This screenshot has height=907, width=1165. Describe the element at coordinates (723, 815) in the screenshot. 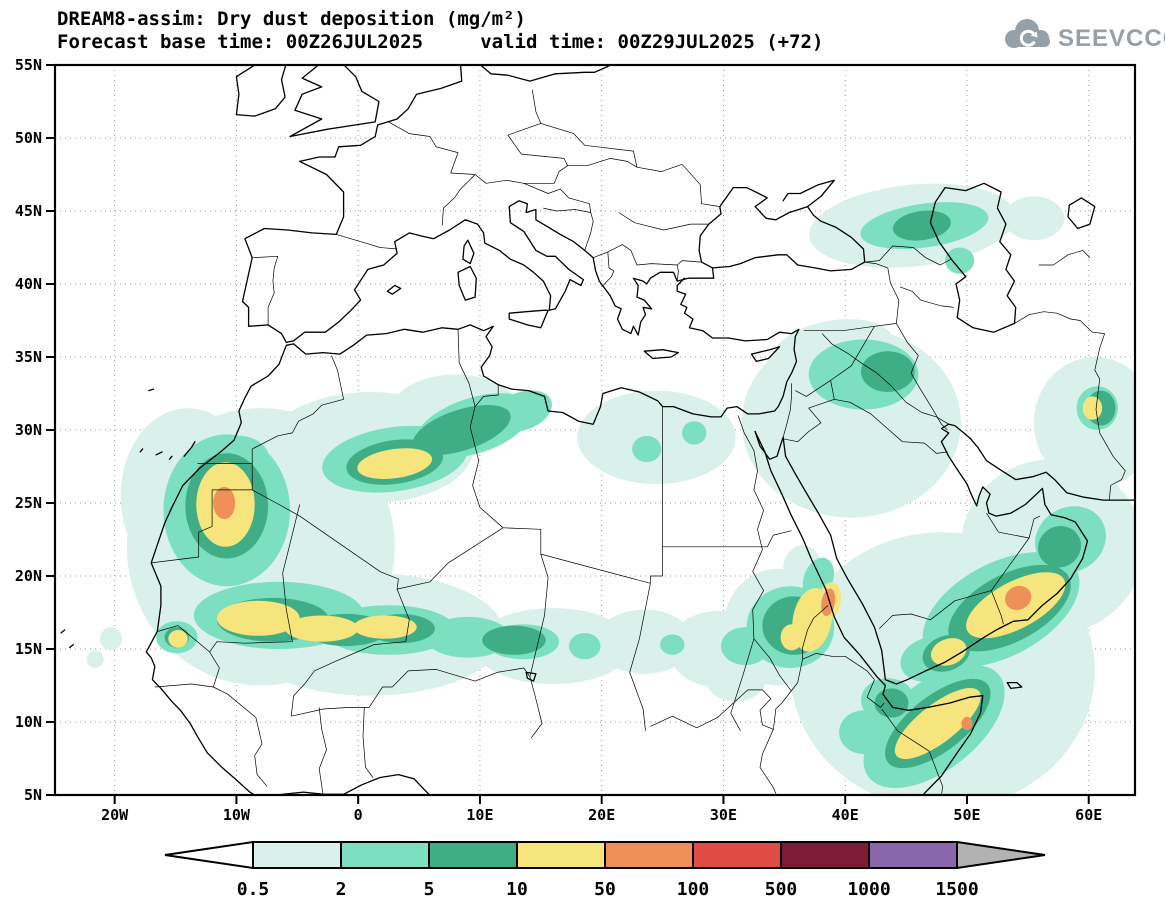

I see `lon-tick-label: 30E` at that location.